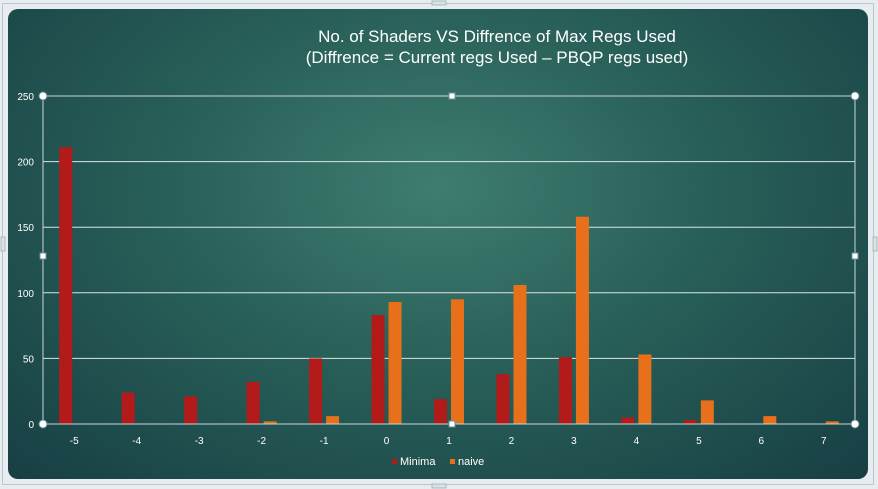 The height and width of the screenshot is (489, 878). I want to click on x-tick-label-4: -1, so click(324, 441).